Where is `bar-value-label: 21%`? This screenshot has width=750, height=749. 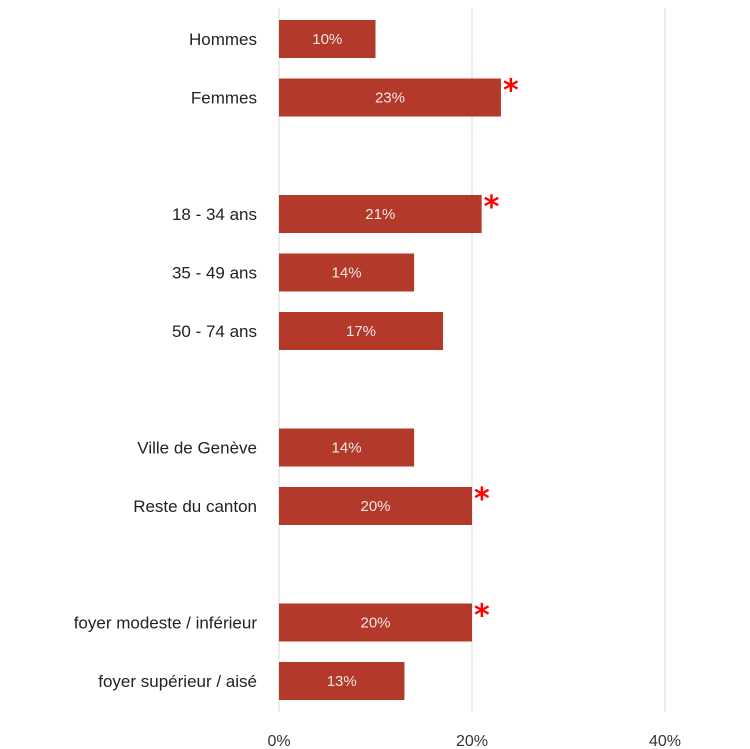 bar-value-label: 21% is located at coordinates (380, 214).